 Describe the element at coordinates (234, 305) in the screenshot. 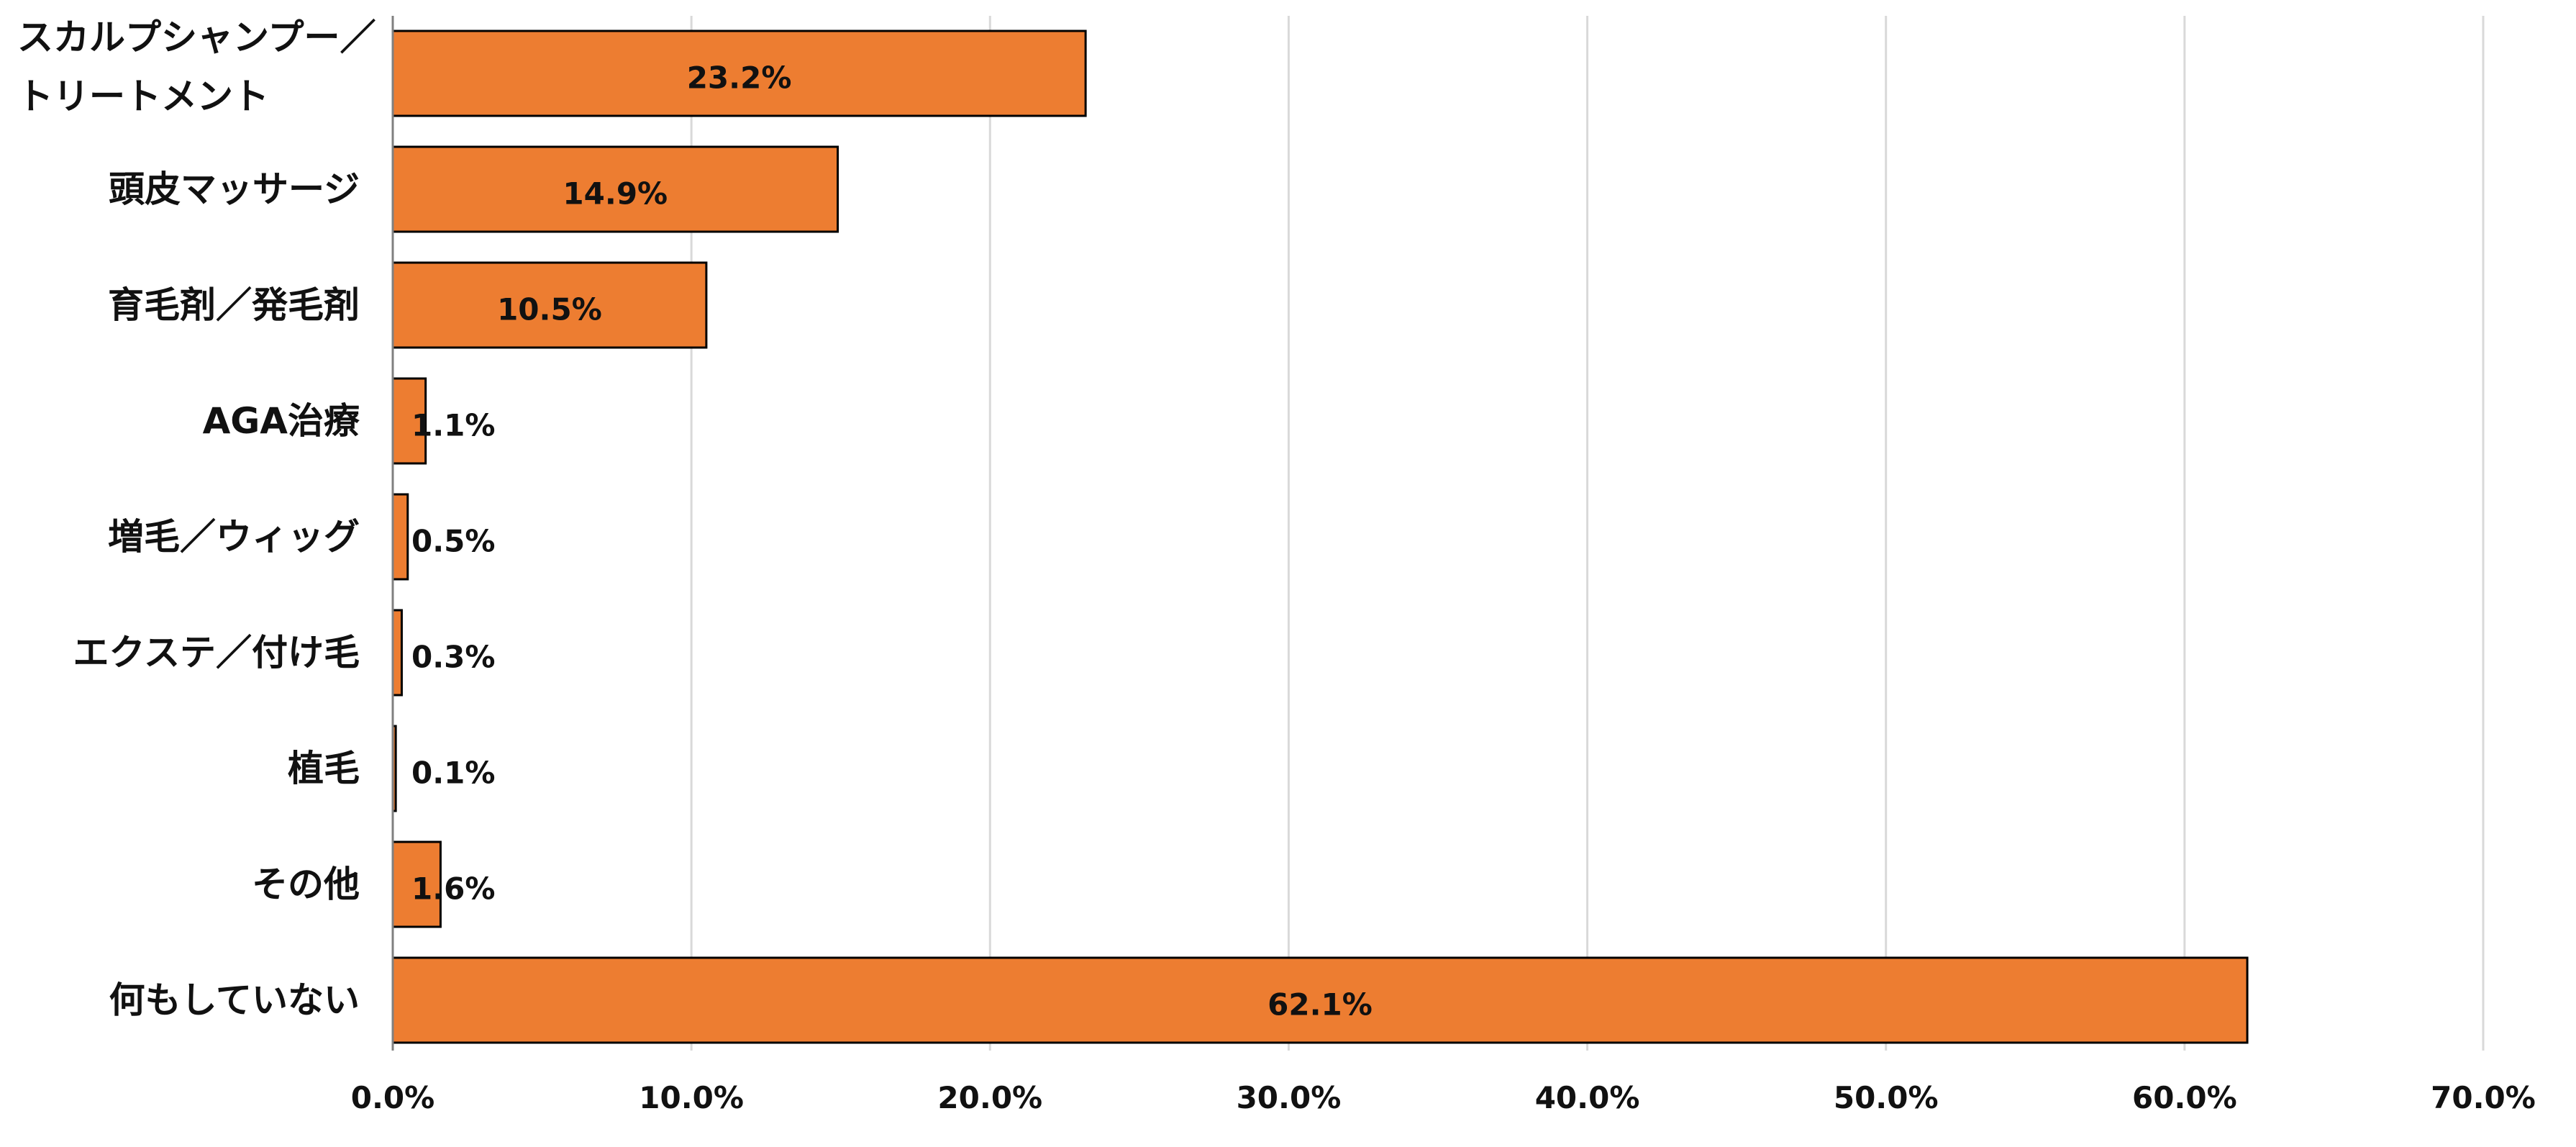

I see `category-label: 育毛剤／発毛剤` at that location.